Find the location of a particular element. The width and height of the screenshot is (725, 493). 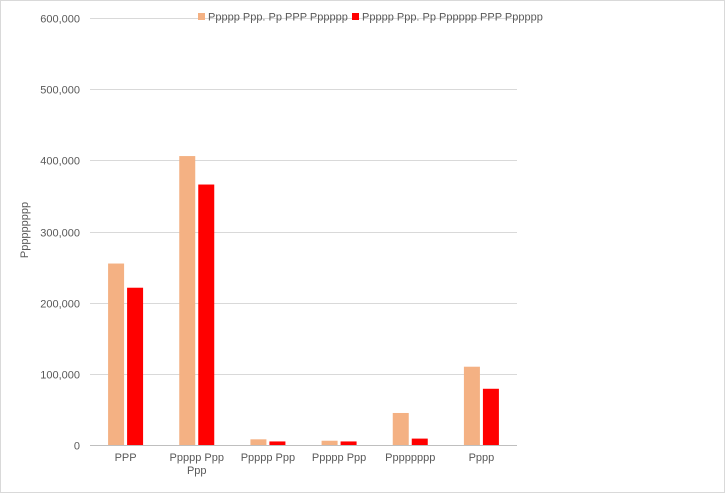

legend-label-1: Ppppp Ppp. Pp PPP Pppppp is located at coordinates (278, 18).